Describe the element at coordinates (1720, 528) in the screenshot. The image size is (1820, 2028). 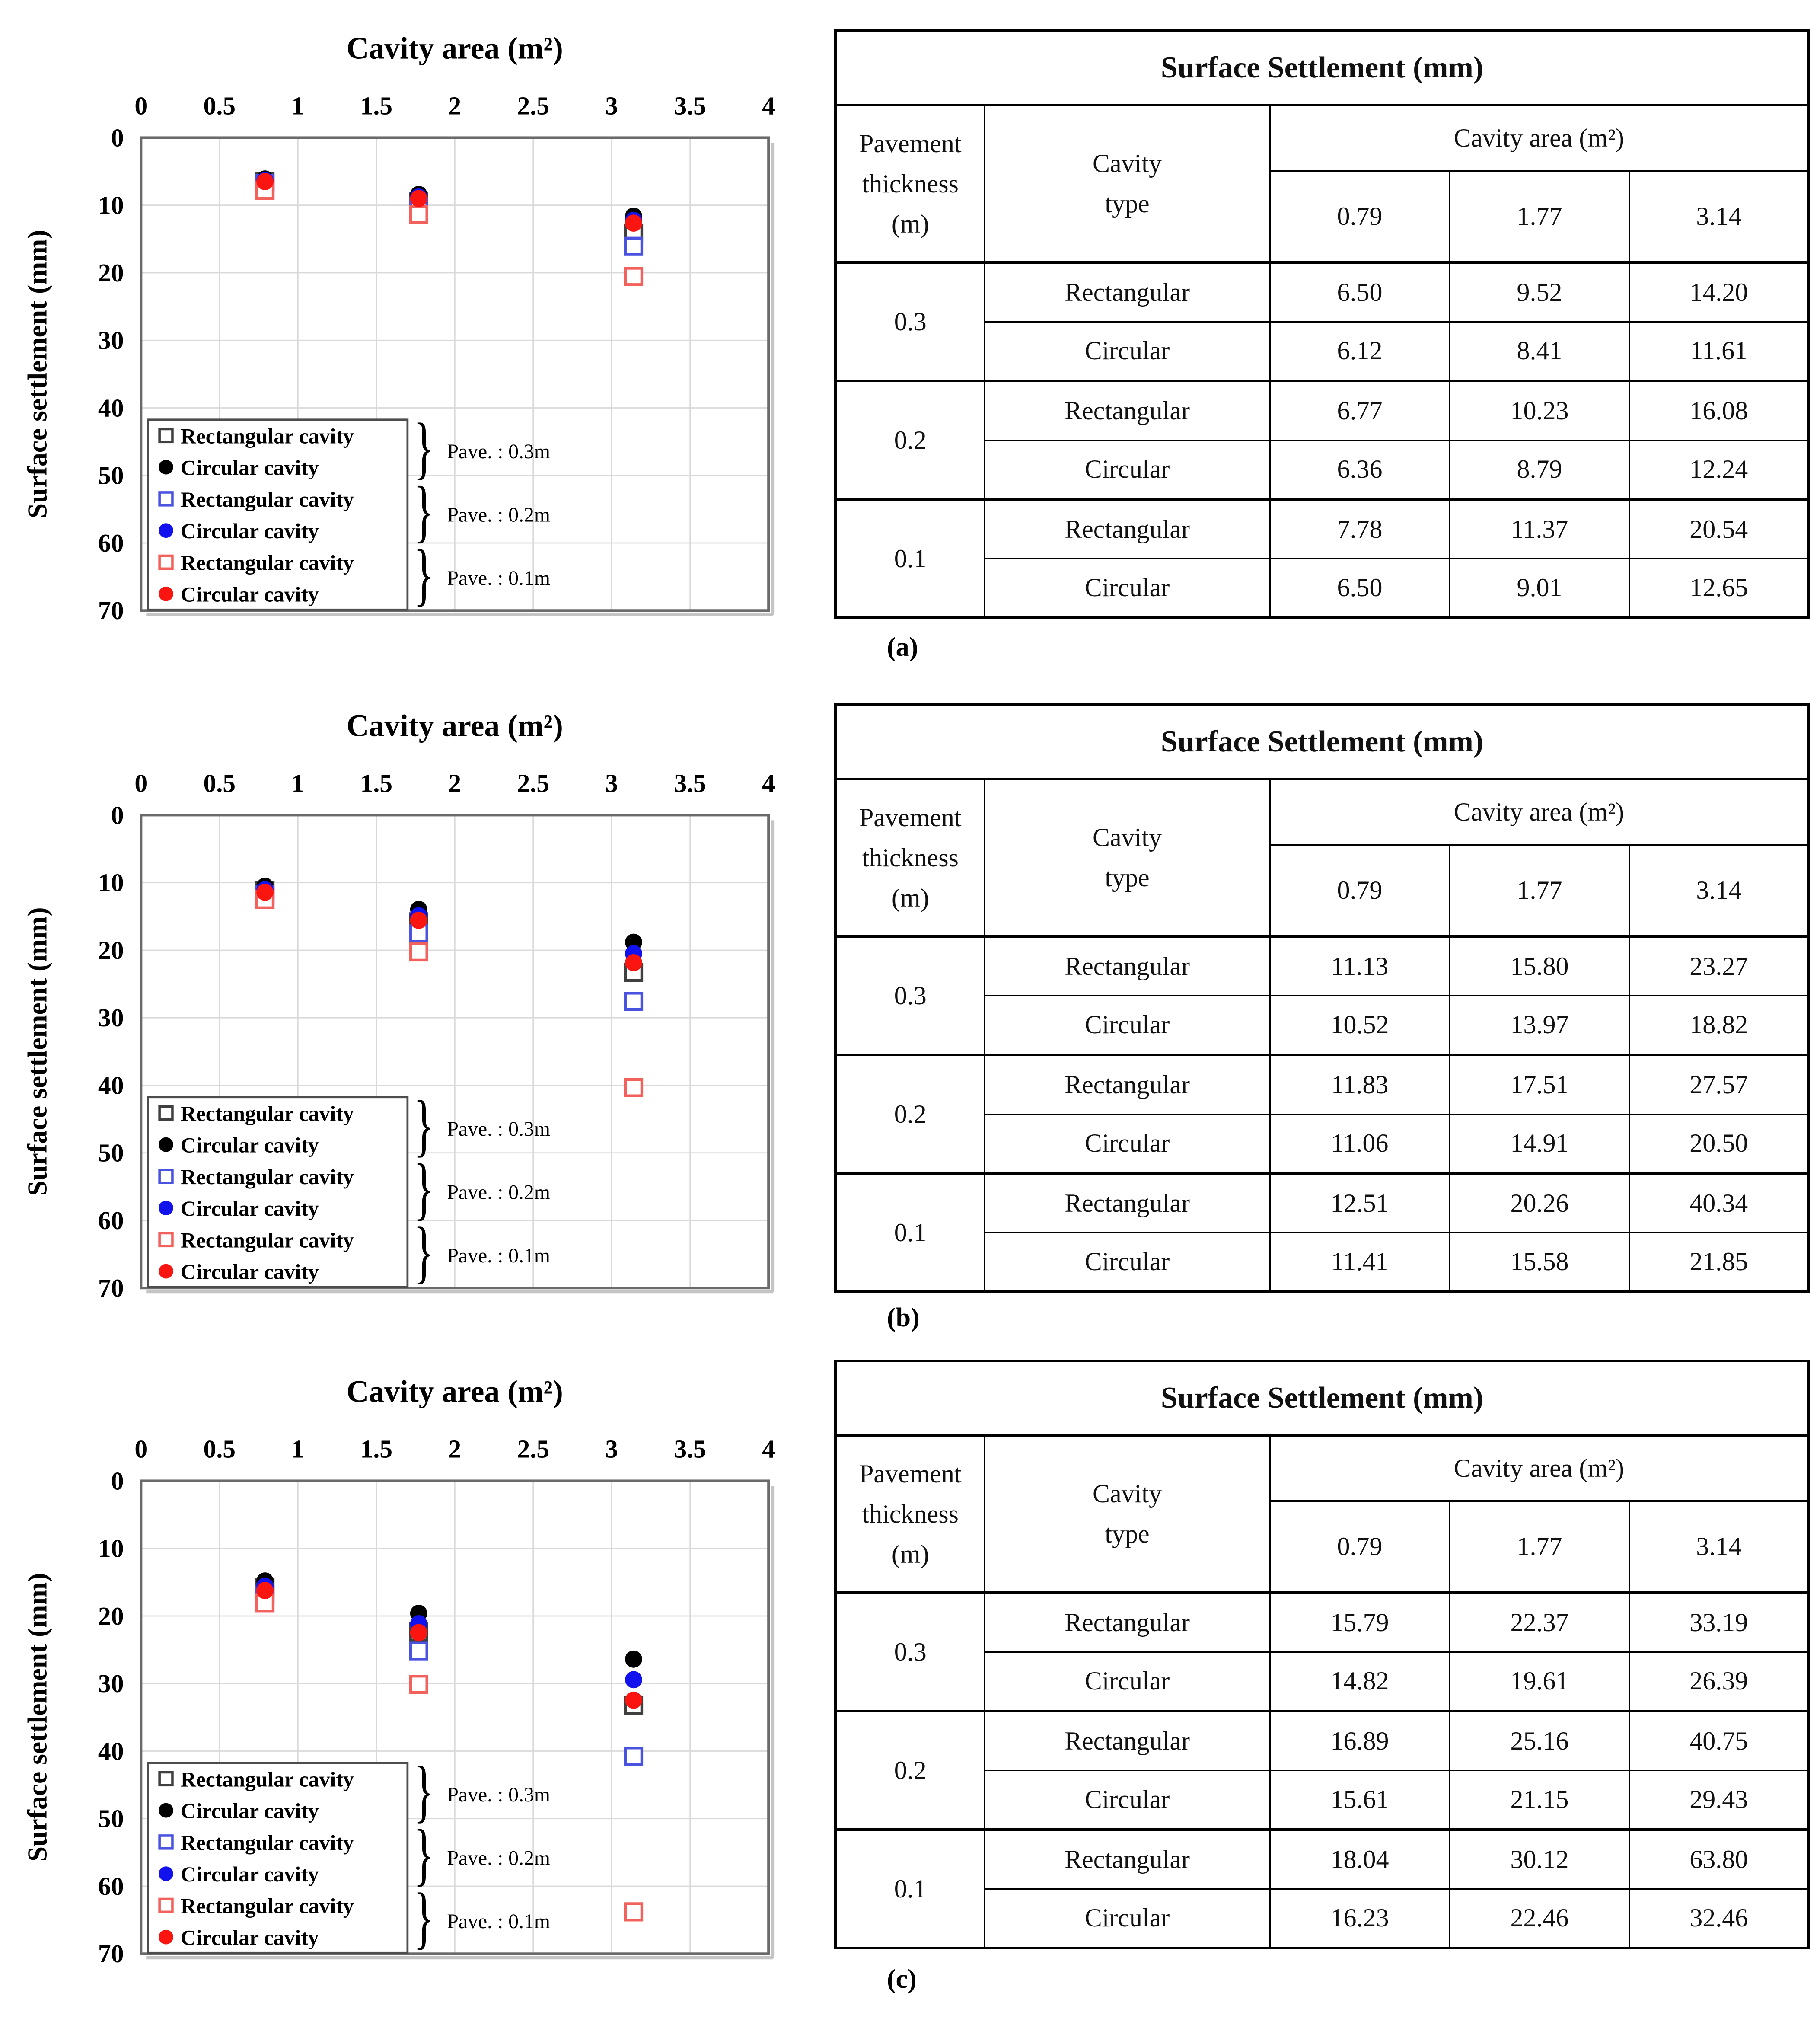
I see `cell-value-2-0-2: 20.54` at that location.